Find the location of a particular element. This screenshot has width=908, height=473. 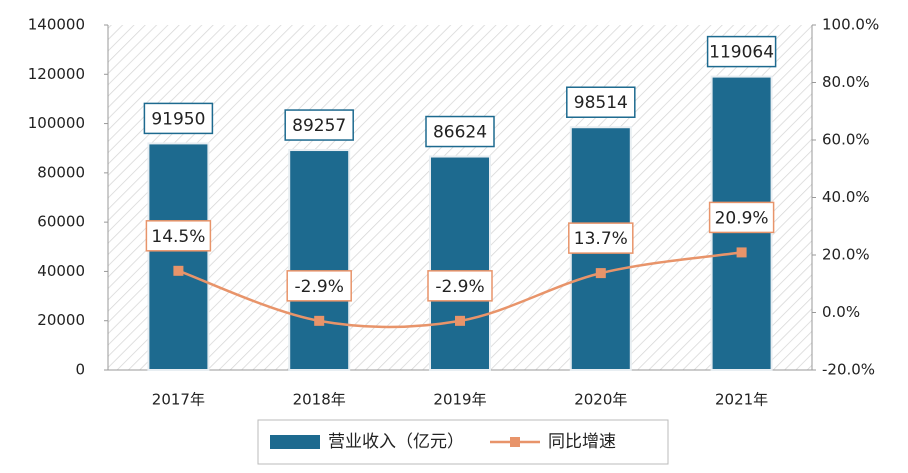

data-label: 20.9% is located at coordinates (742, 218).